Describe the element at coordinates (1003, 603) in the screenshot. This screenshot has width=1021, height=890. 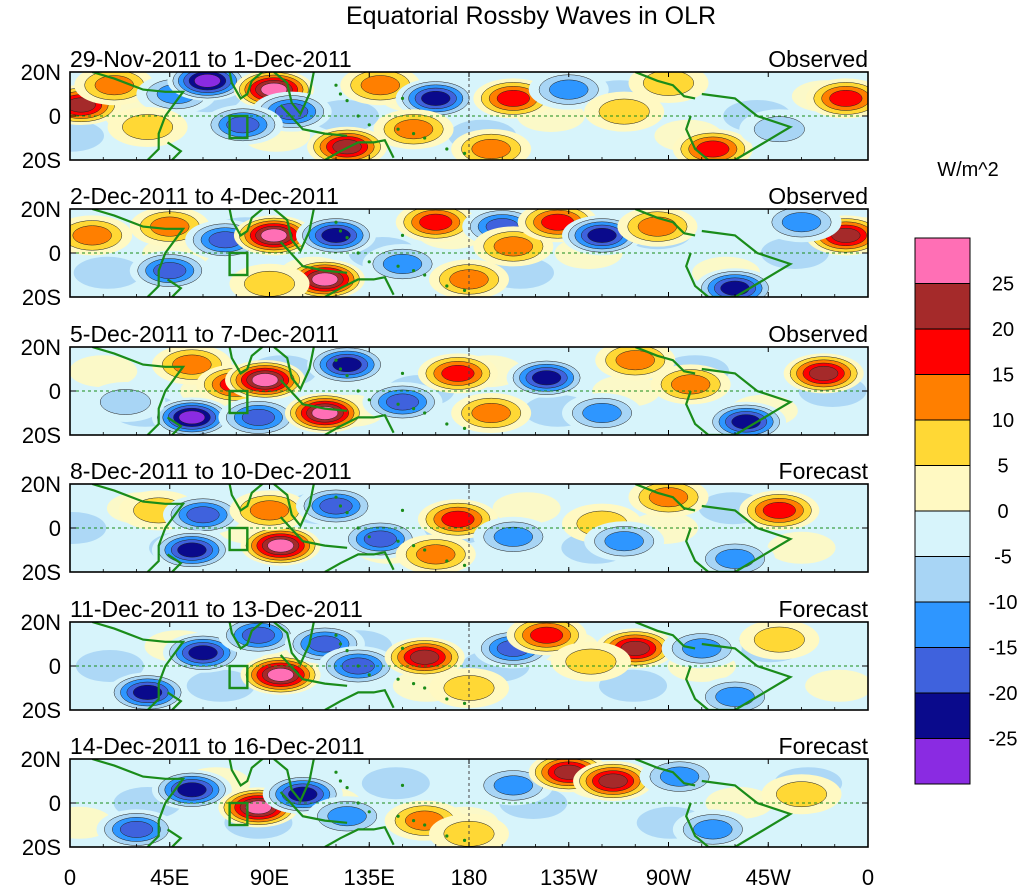
I see `colorbar-label: -10` at that location.